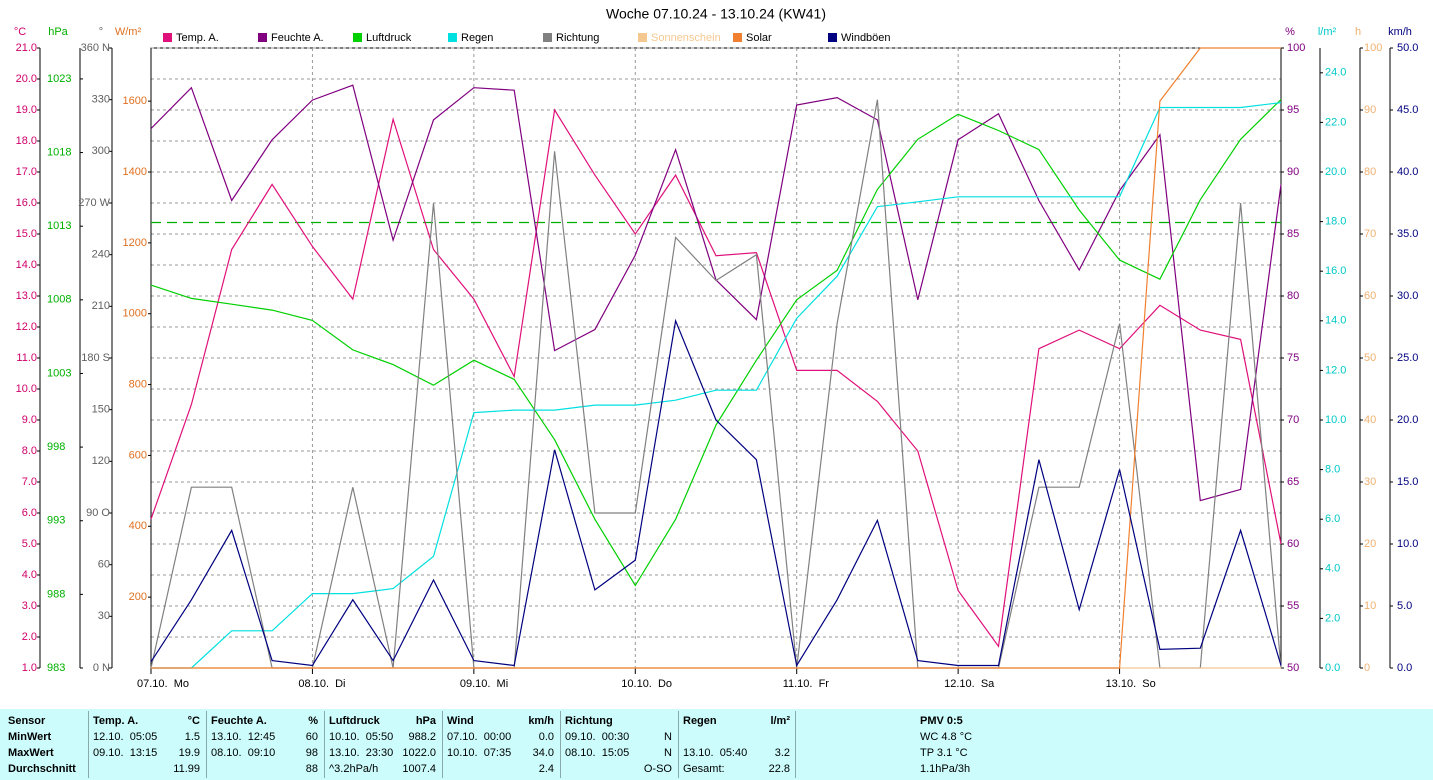 The image size is (1433, 780). What do you see at coordinates (1293, 606) in the screenshot?
I see `y-tick-label: 55` at bounding box center [1293, 606].